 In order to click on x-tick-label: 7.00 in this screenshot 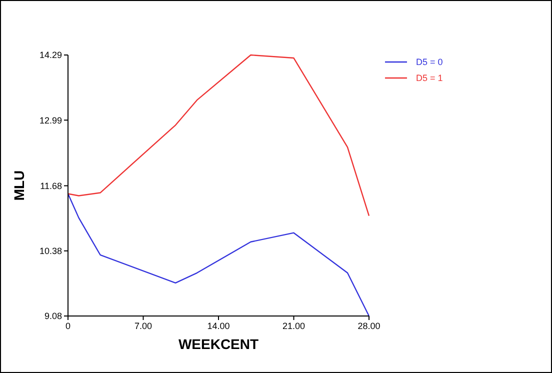, I will do `click(143, 326)`.